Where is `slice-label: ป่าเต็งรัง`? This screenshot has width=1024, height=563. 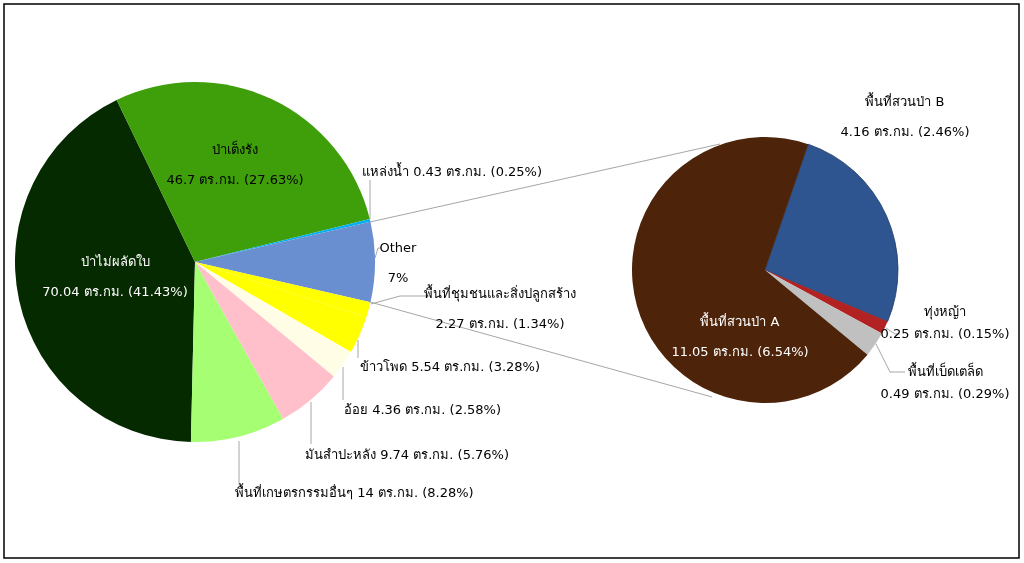
slice-label: ป่าเต็งรัง is located at coordinates (235, 148).